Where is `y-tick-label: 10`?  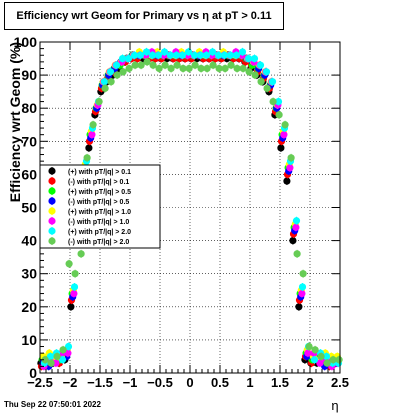 y-tick-label: 10 is located at coordinates (29, 340).